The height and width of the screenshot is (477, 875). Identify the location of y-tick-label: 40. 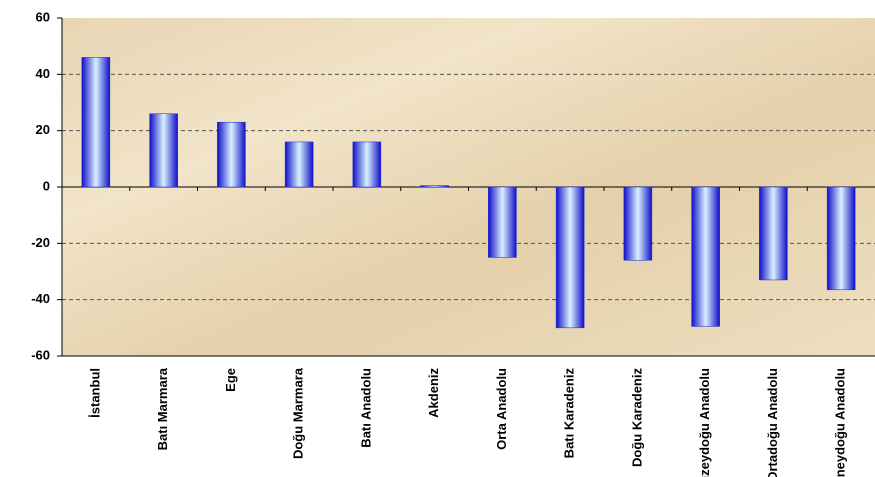
(43, 73).